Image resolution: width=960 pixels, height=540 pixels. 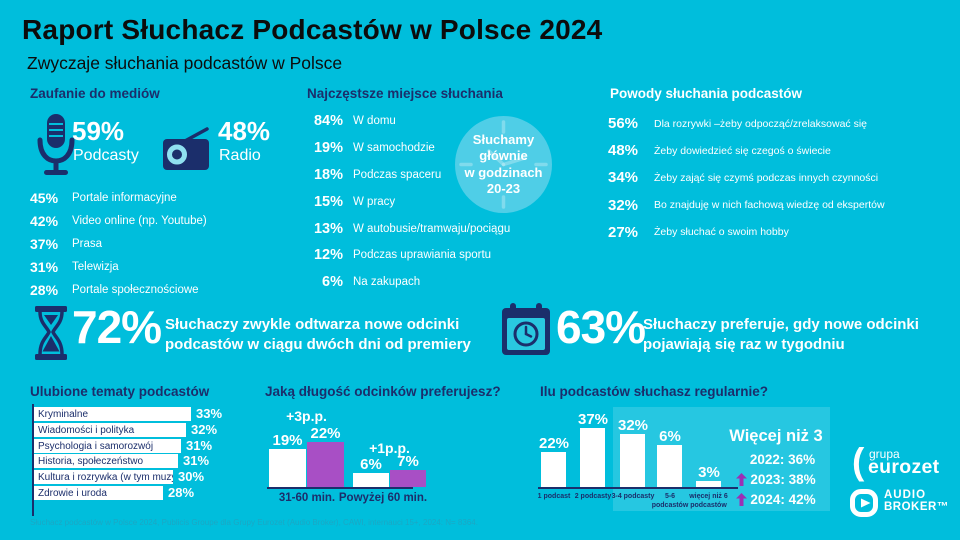 What do you see at coordinates (98, 493) in the screenshot?
I see `topic-bar: Zdrowie i uroda` at bounding box center [98, 493].